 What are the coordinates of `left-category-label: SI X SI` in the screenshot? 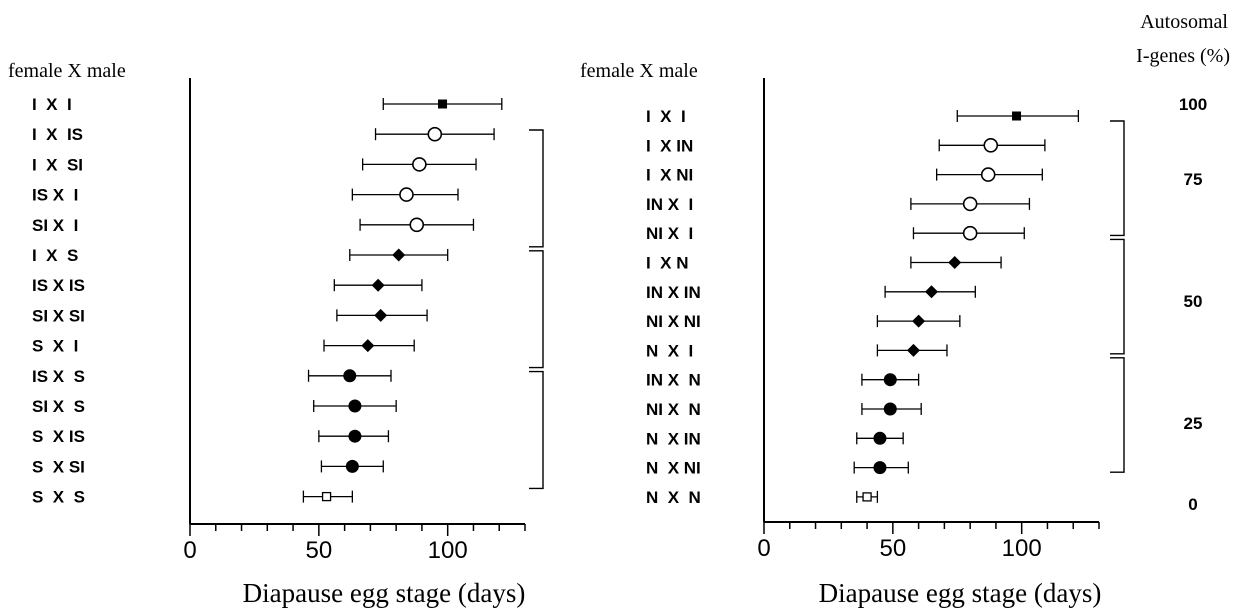 It's located at (58, 315).